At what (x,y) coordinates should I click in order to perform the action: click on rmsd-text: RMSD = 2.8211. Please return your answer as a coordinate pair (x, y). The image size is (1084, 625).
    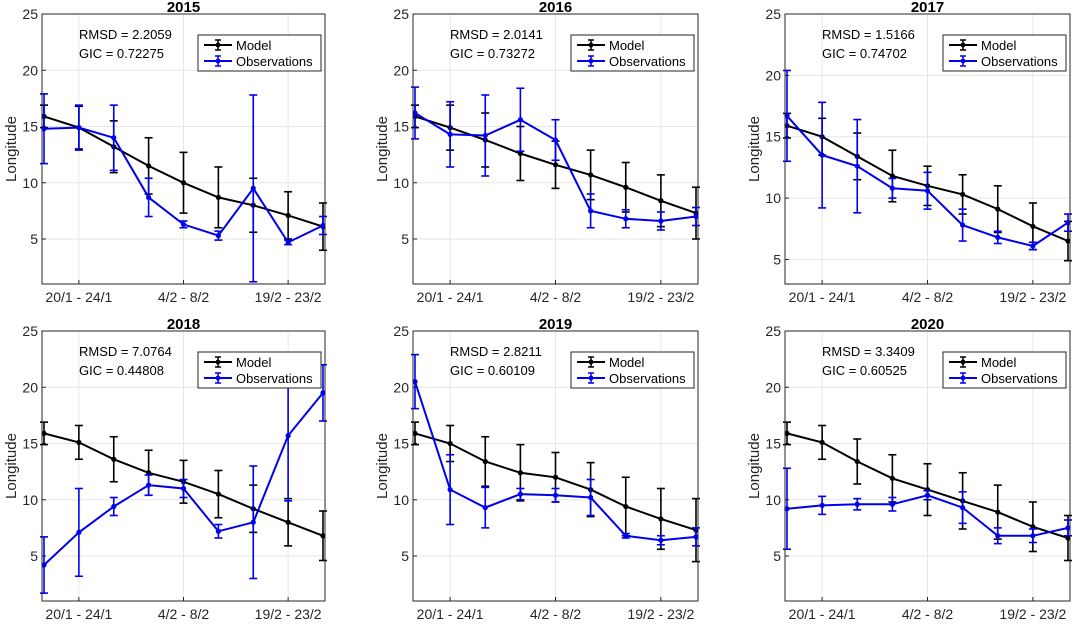
    Looking at the image, I should click on (496, 351).